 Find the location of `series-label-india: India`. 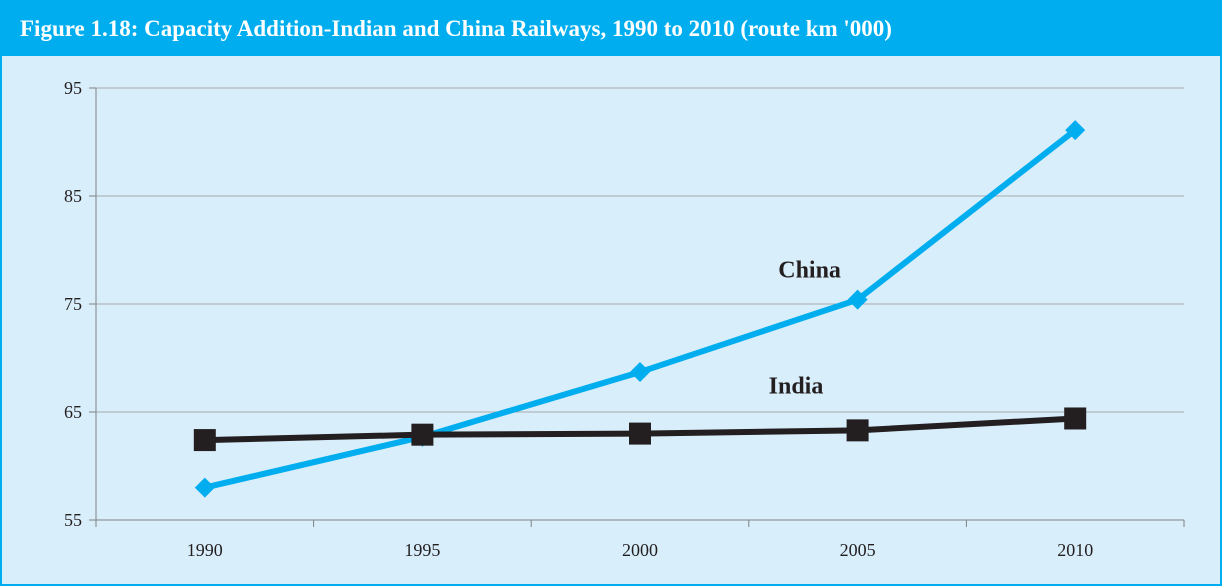

series-label-india: India is located at coordinates (796, 387).